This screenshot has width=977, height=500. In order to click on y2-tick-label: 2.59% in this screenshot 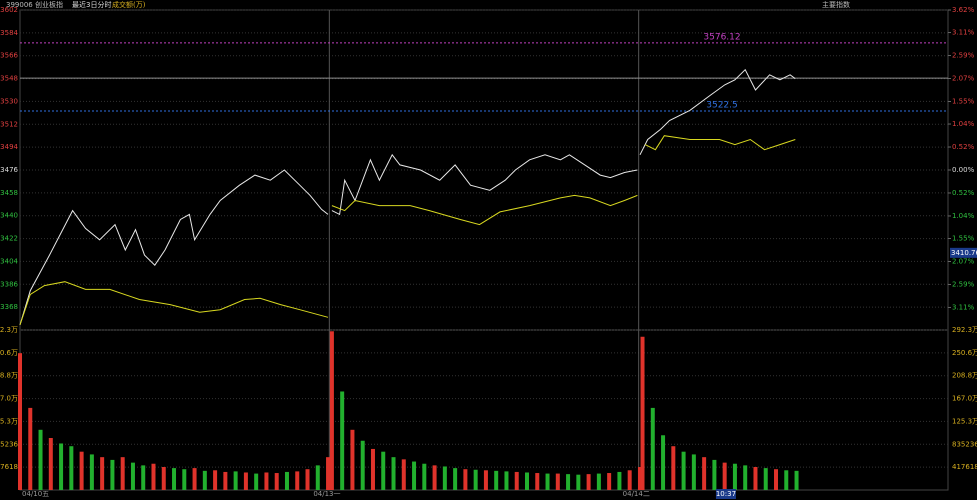, I will do `click(963, 284)`.